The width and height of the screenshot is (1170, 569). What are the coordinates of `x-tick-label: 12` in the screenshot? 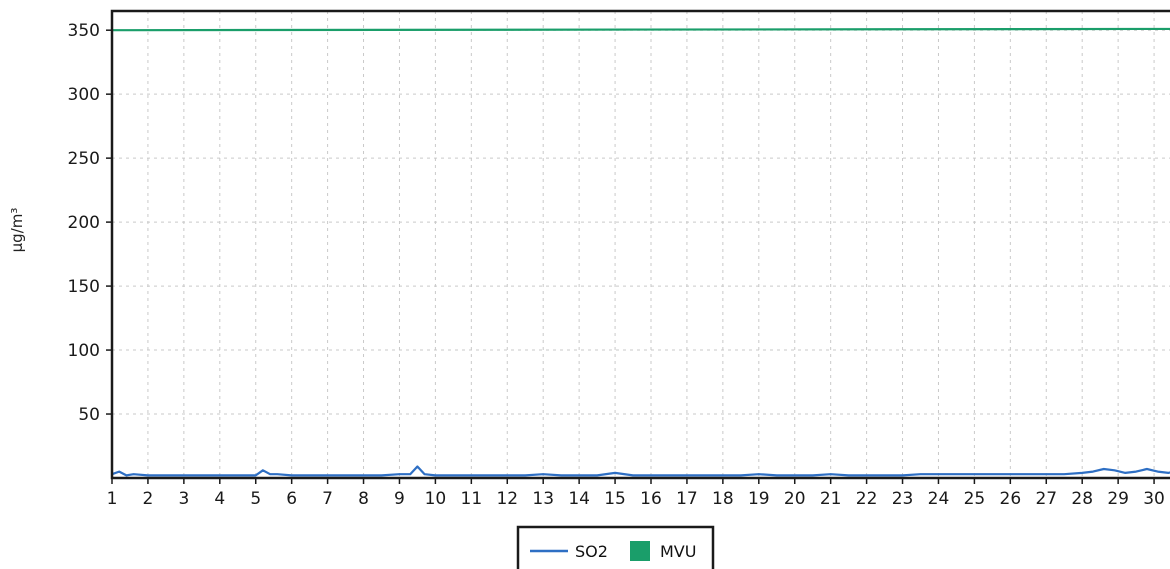 It's located at (507, 499).